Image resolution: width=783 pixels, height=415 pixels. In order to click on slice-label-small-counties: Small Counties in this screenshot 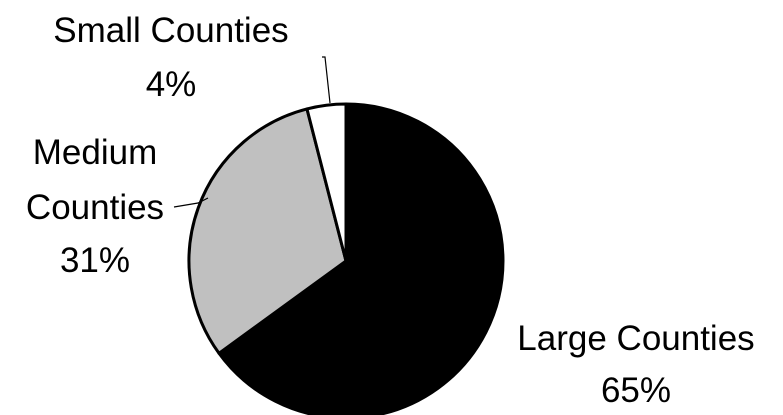, I will do `click(170, 30)`.